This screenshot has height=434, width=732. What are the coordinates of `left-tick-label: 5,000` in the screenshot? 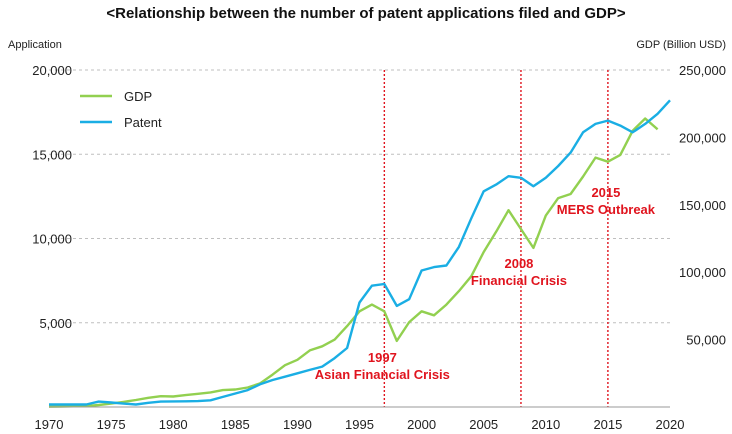 It's located at (55, 323).